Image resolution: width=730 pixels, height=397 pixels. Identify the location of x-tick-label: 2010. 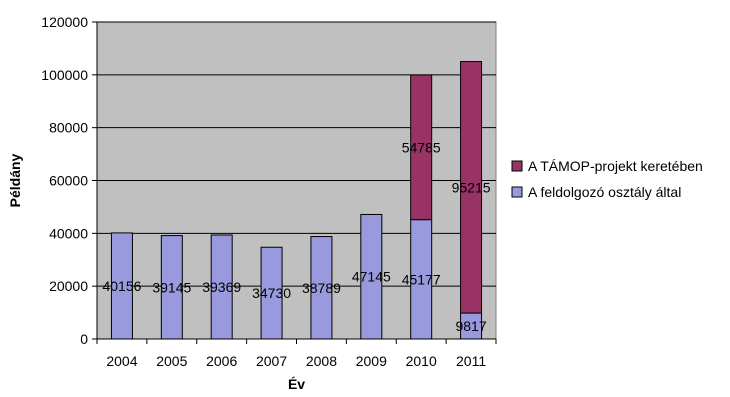
(421, 361).